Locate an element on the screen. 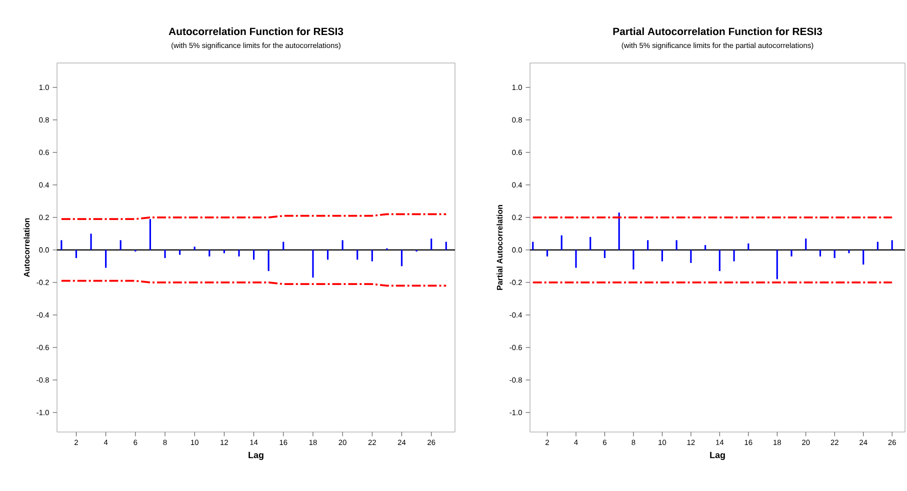 The width and height of the screenshot is (907, 491). chart-title: Partial Autocorrelation Function for RESI3 is located at coordinates (717, 31).